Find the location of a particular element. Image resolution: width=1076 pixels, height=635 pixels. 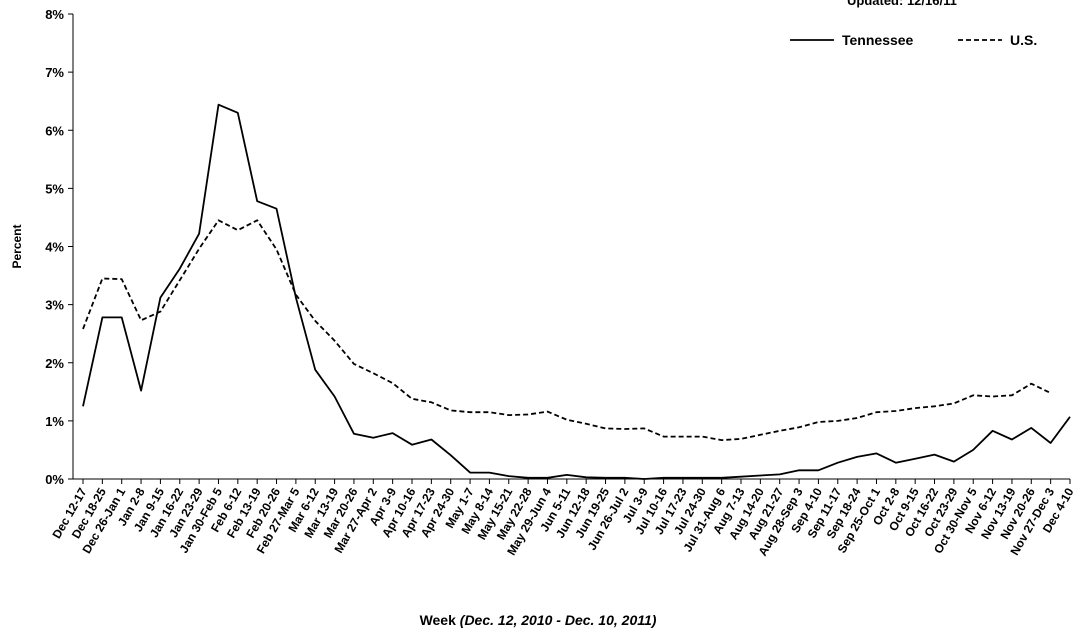

y-tick-label: 1% is located at coordinates (54, 421).